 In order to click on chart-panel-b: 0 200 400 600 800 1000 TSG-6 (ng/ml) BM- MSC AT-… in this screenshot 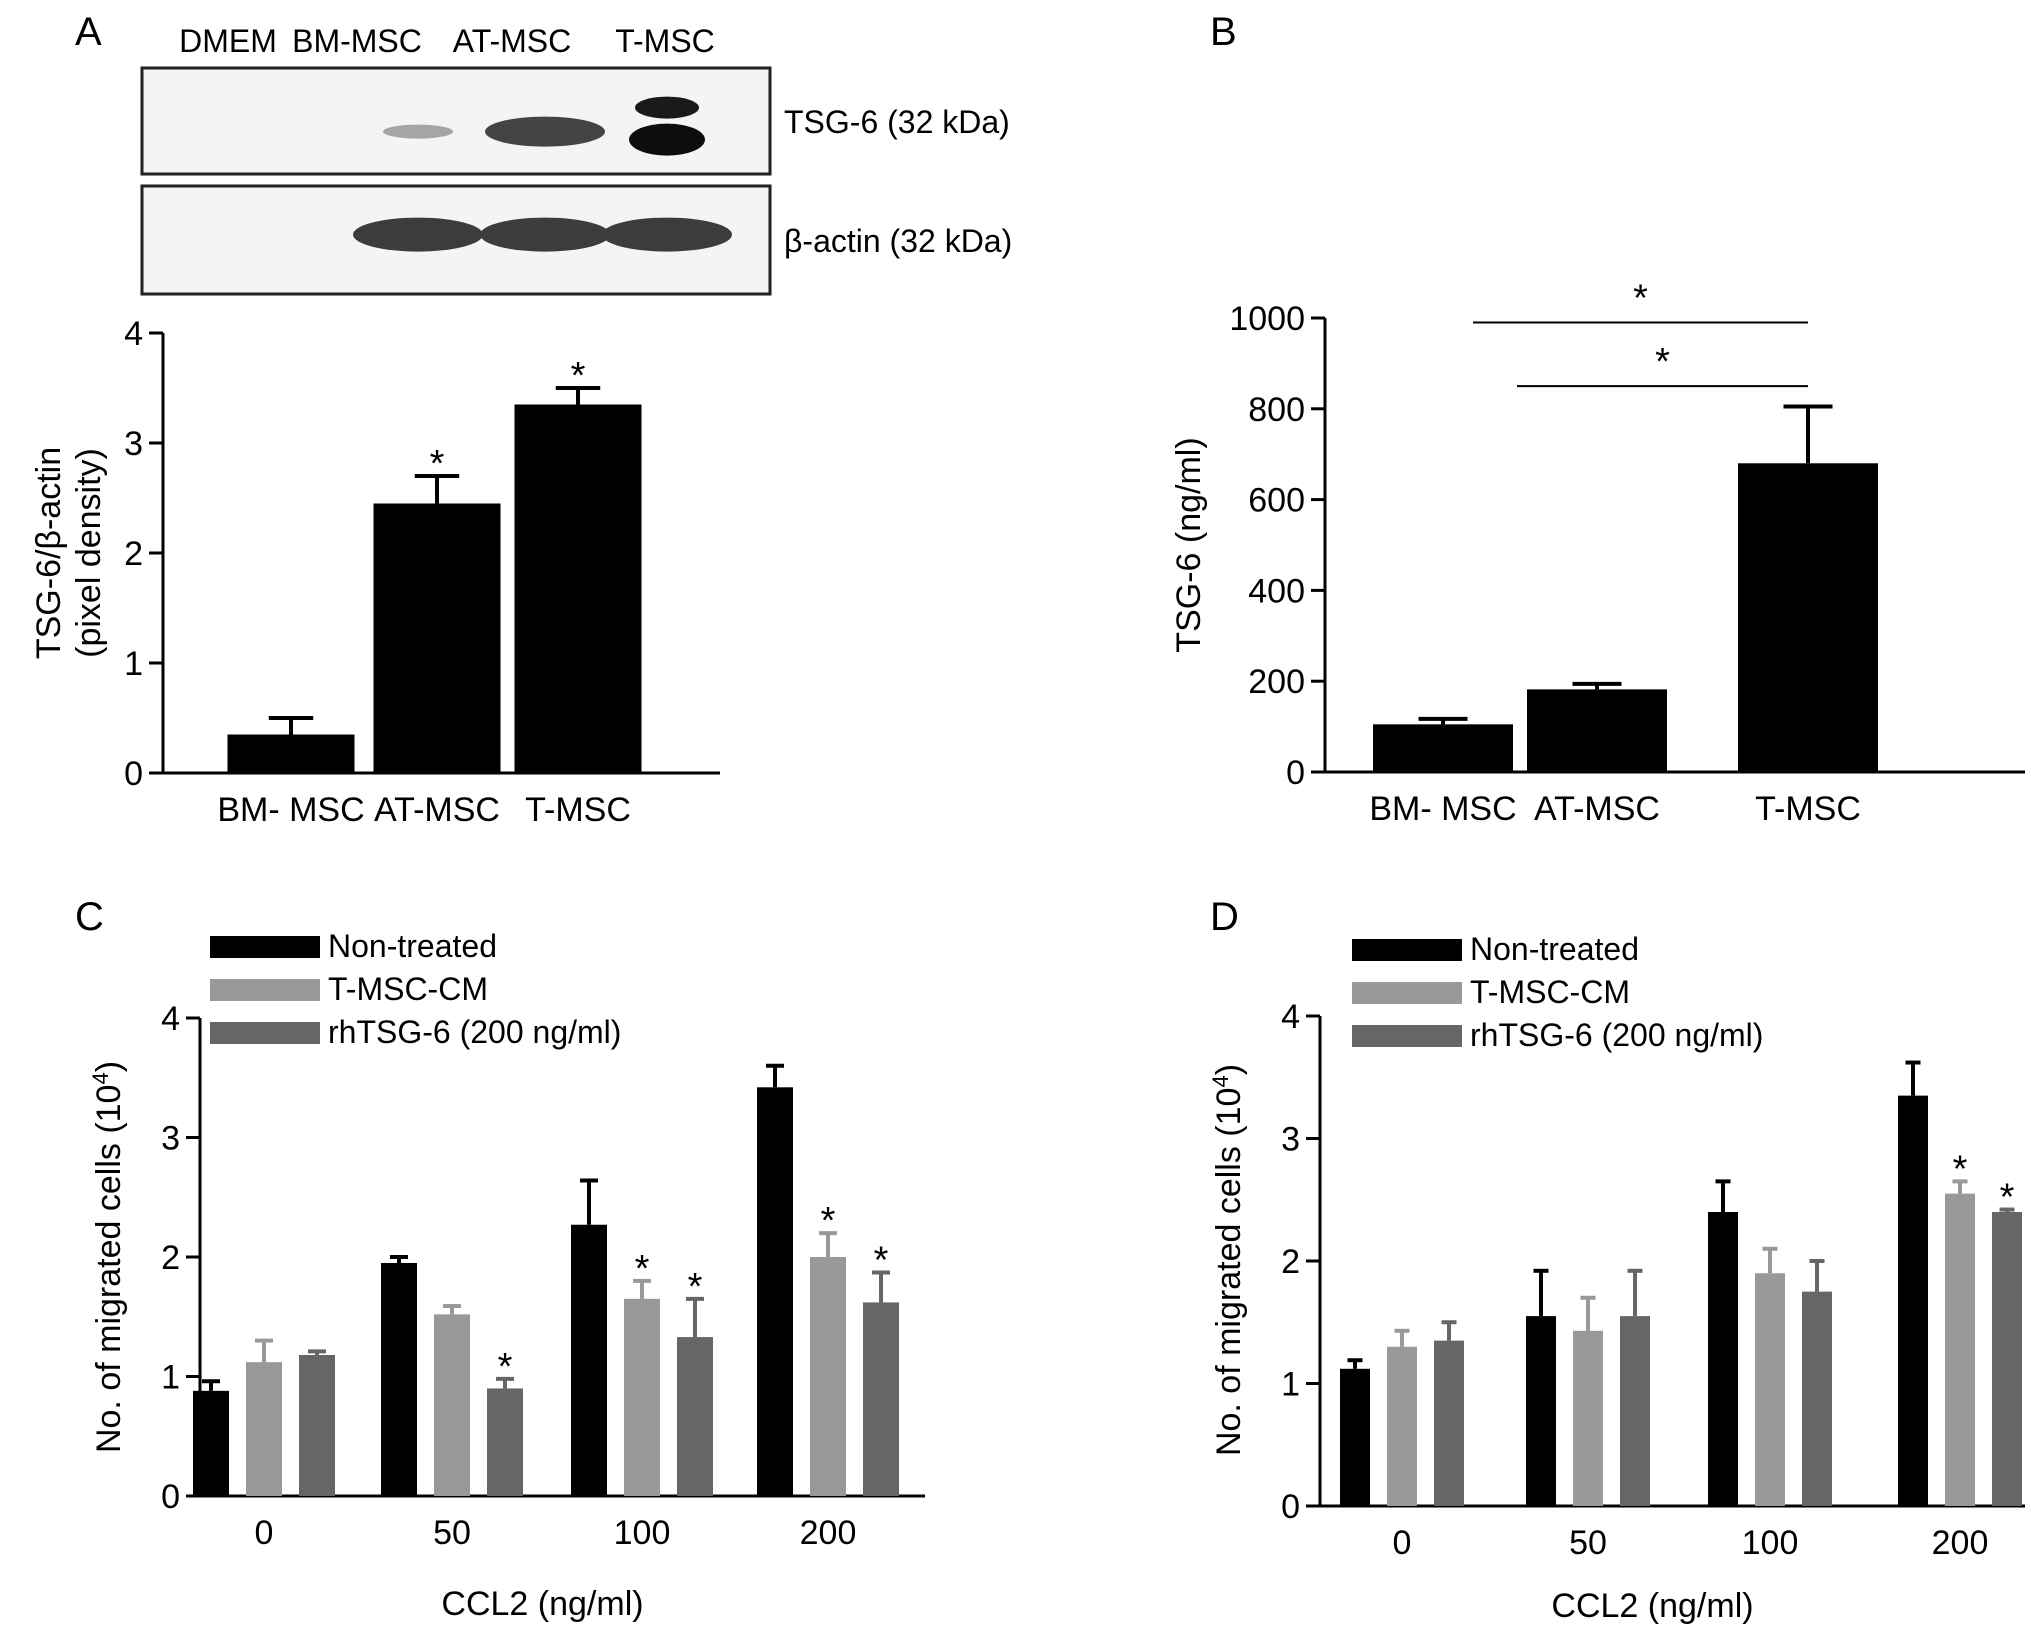, I will do `click(1597, 553)`.